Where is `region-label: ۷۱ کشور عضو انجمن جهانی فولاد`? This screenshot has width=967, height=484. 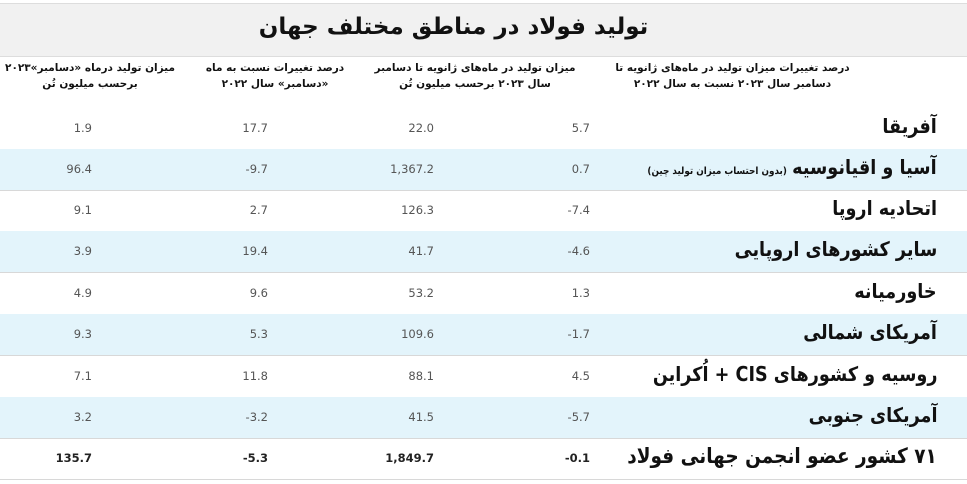 region-label: ۷۱ کشور عضو انجمن جهانی فولاد is located at coordinates (782, 456).